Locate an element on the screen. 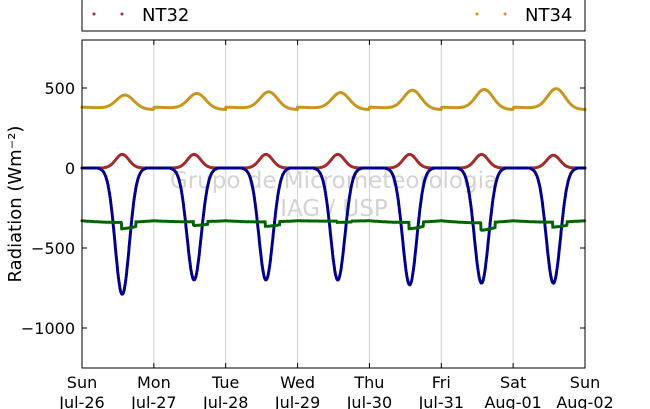  y-axis-label: Radiation (Wm⁻²) is located at coordinates (15, 204).